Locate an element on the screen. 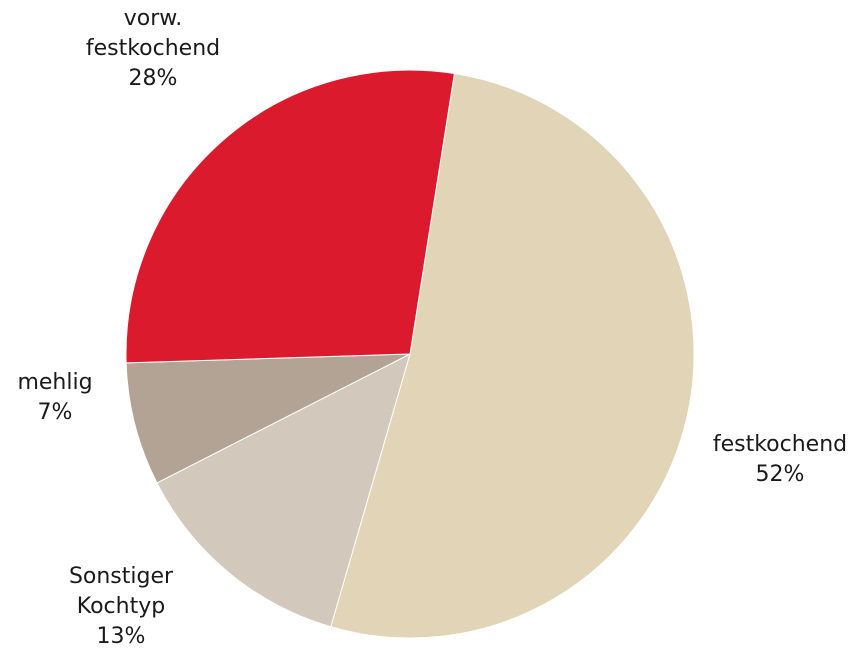 The image size is (866, 660). label-mehlig-name: mehlig is located at coordinates (55, 382).